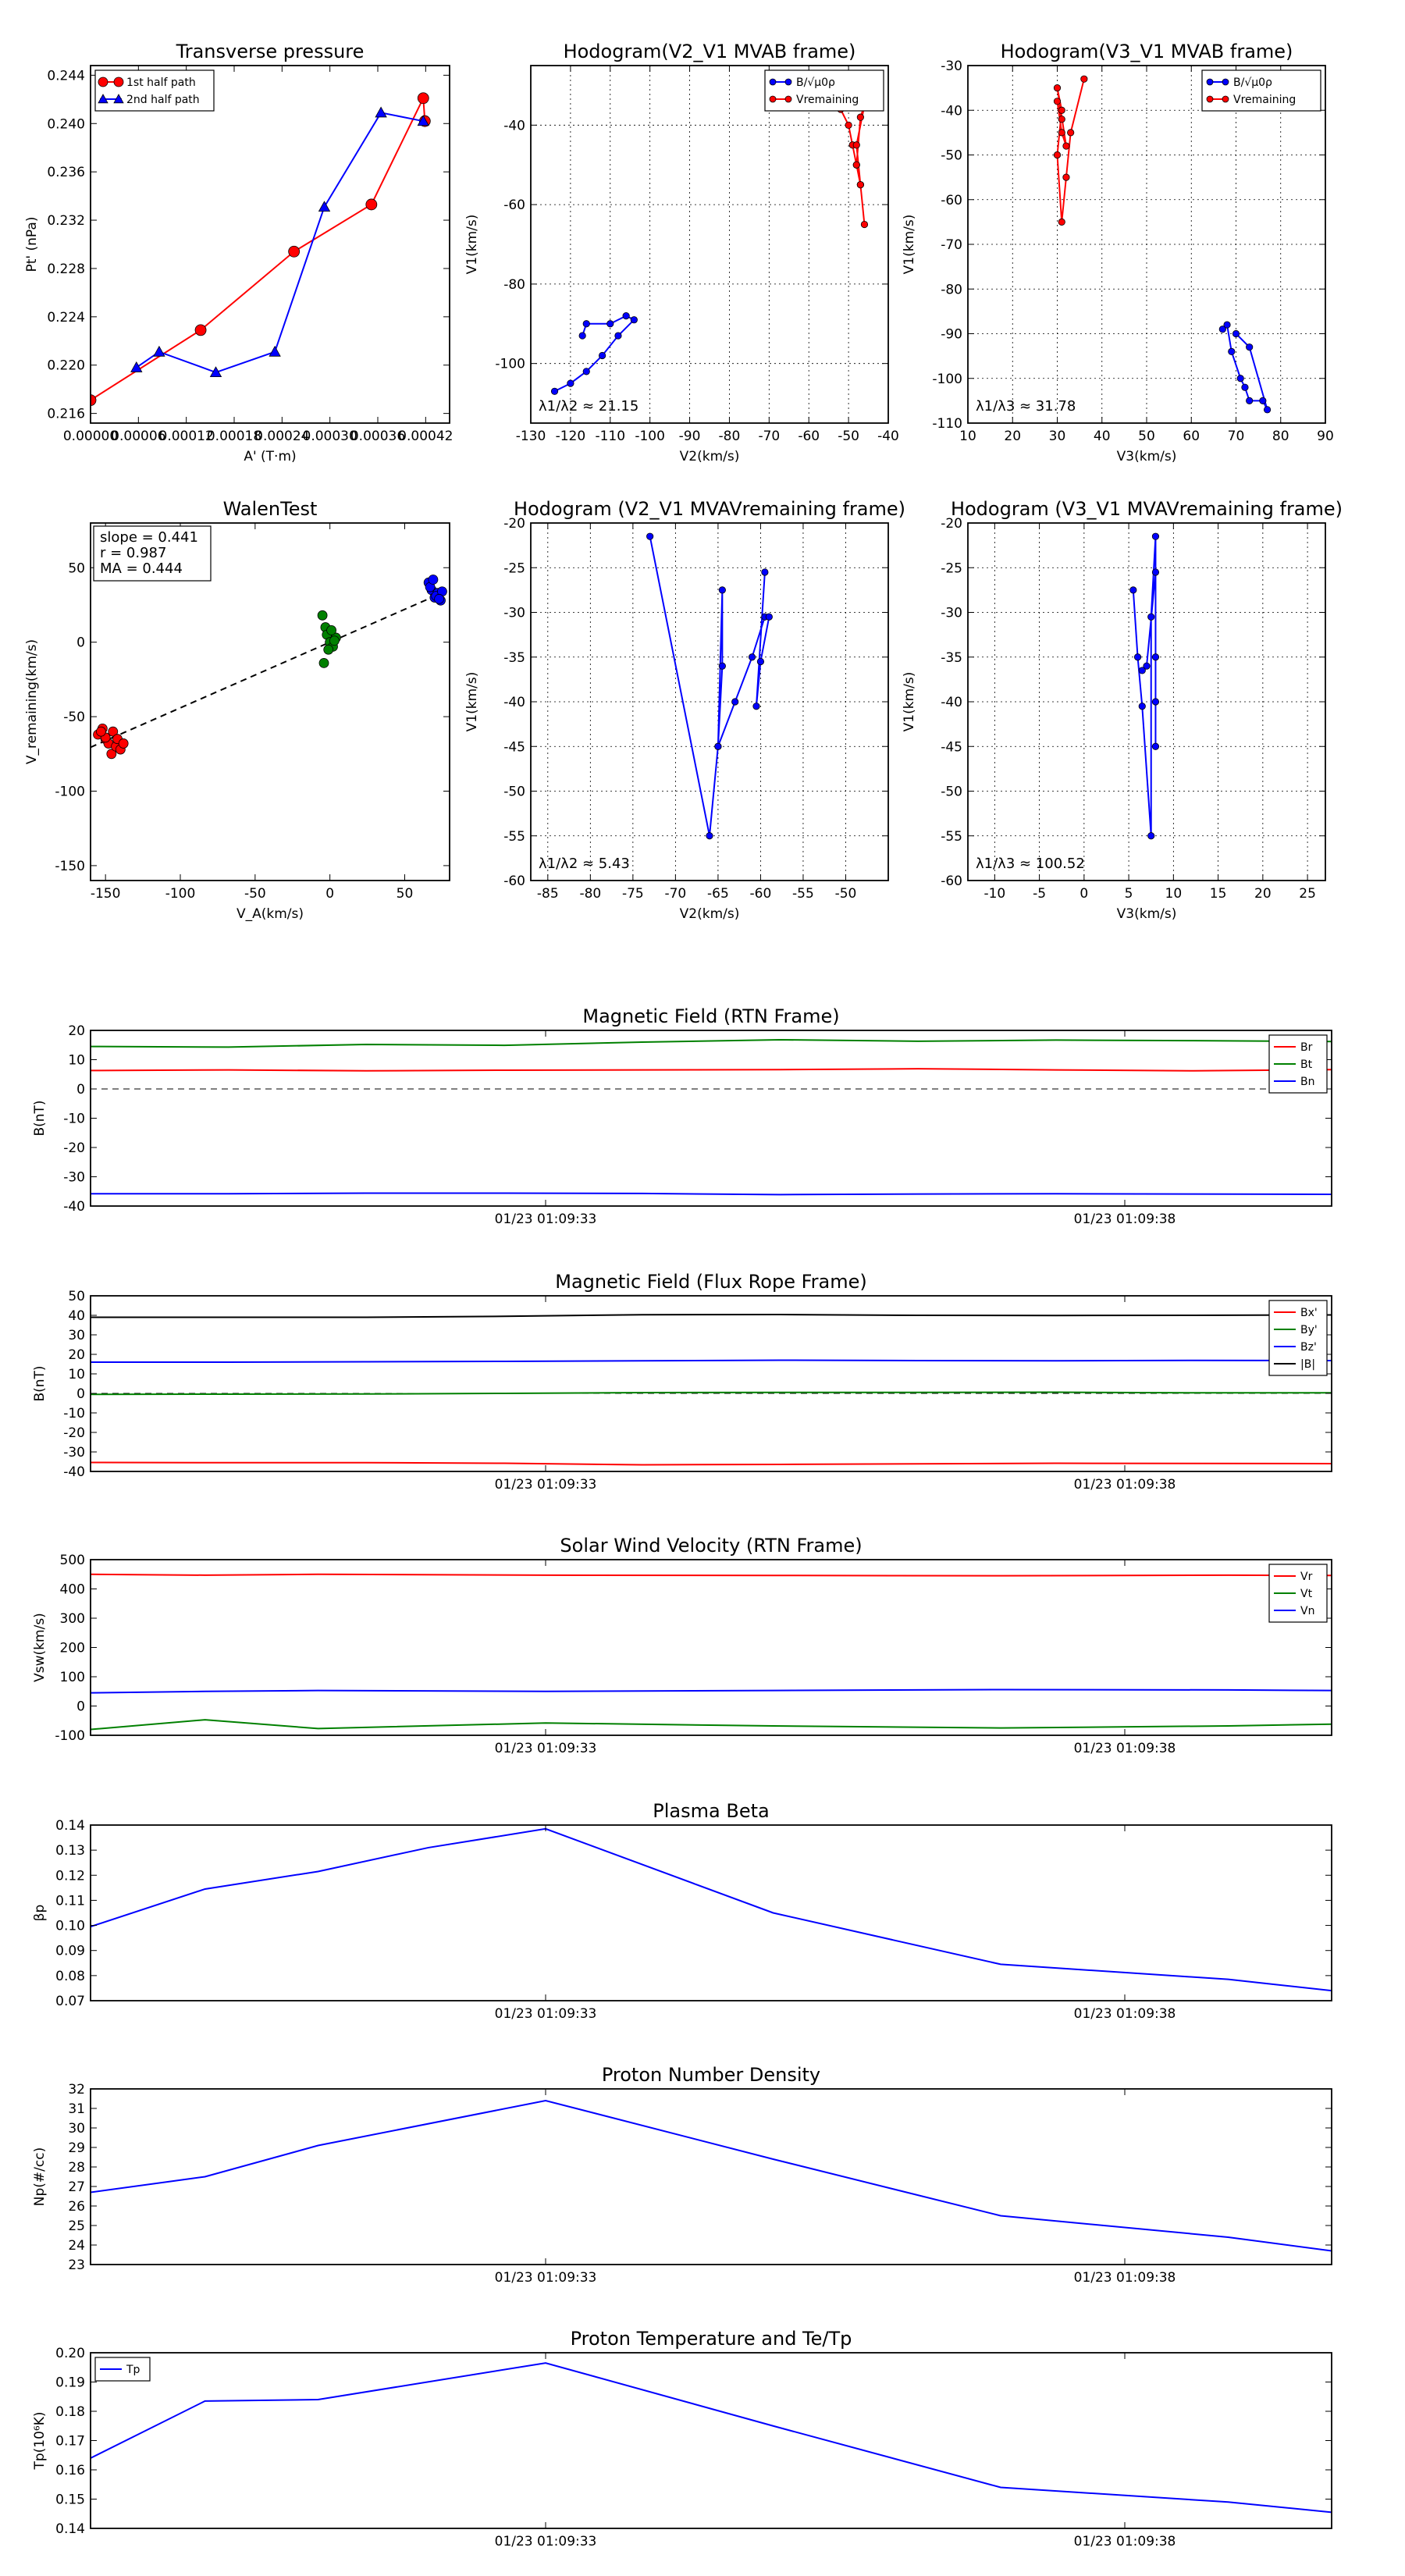 The width and height of the screenshot is (1405, 2576). I want to click on y-tick-label: 30, so click(76, 1335).